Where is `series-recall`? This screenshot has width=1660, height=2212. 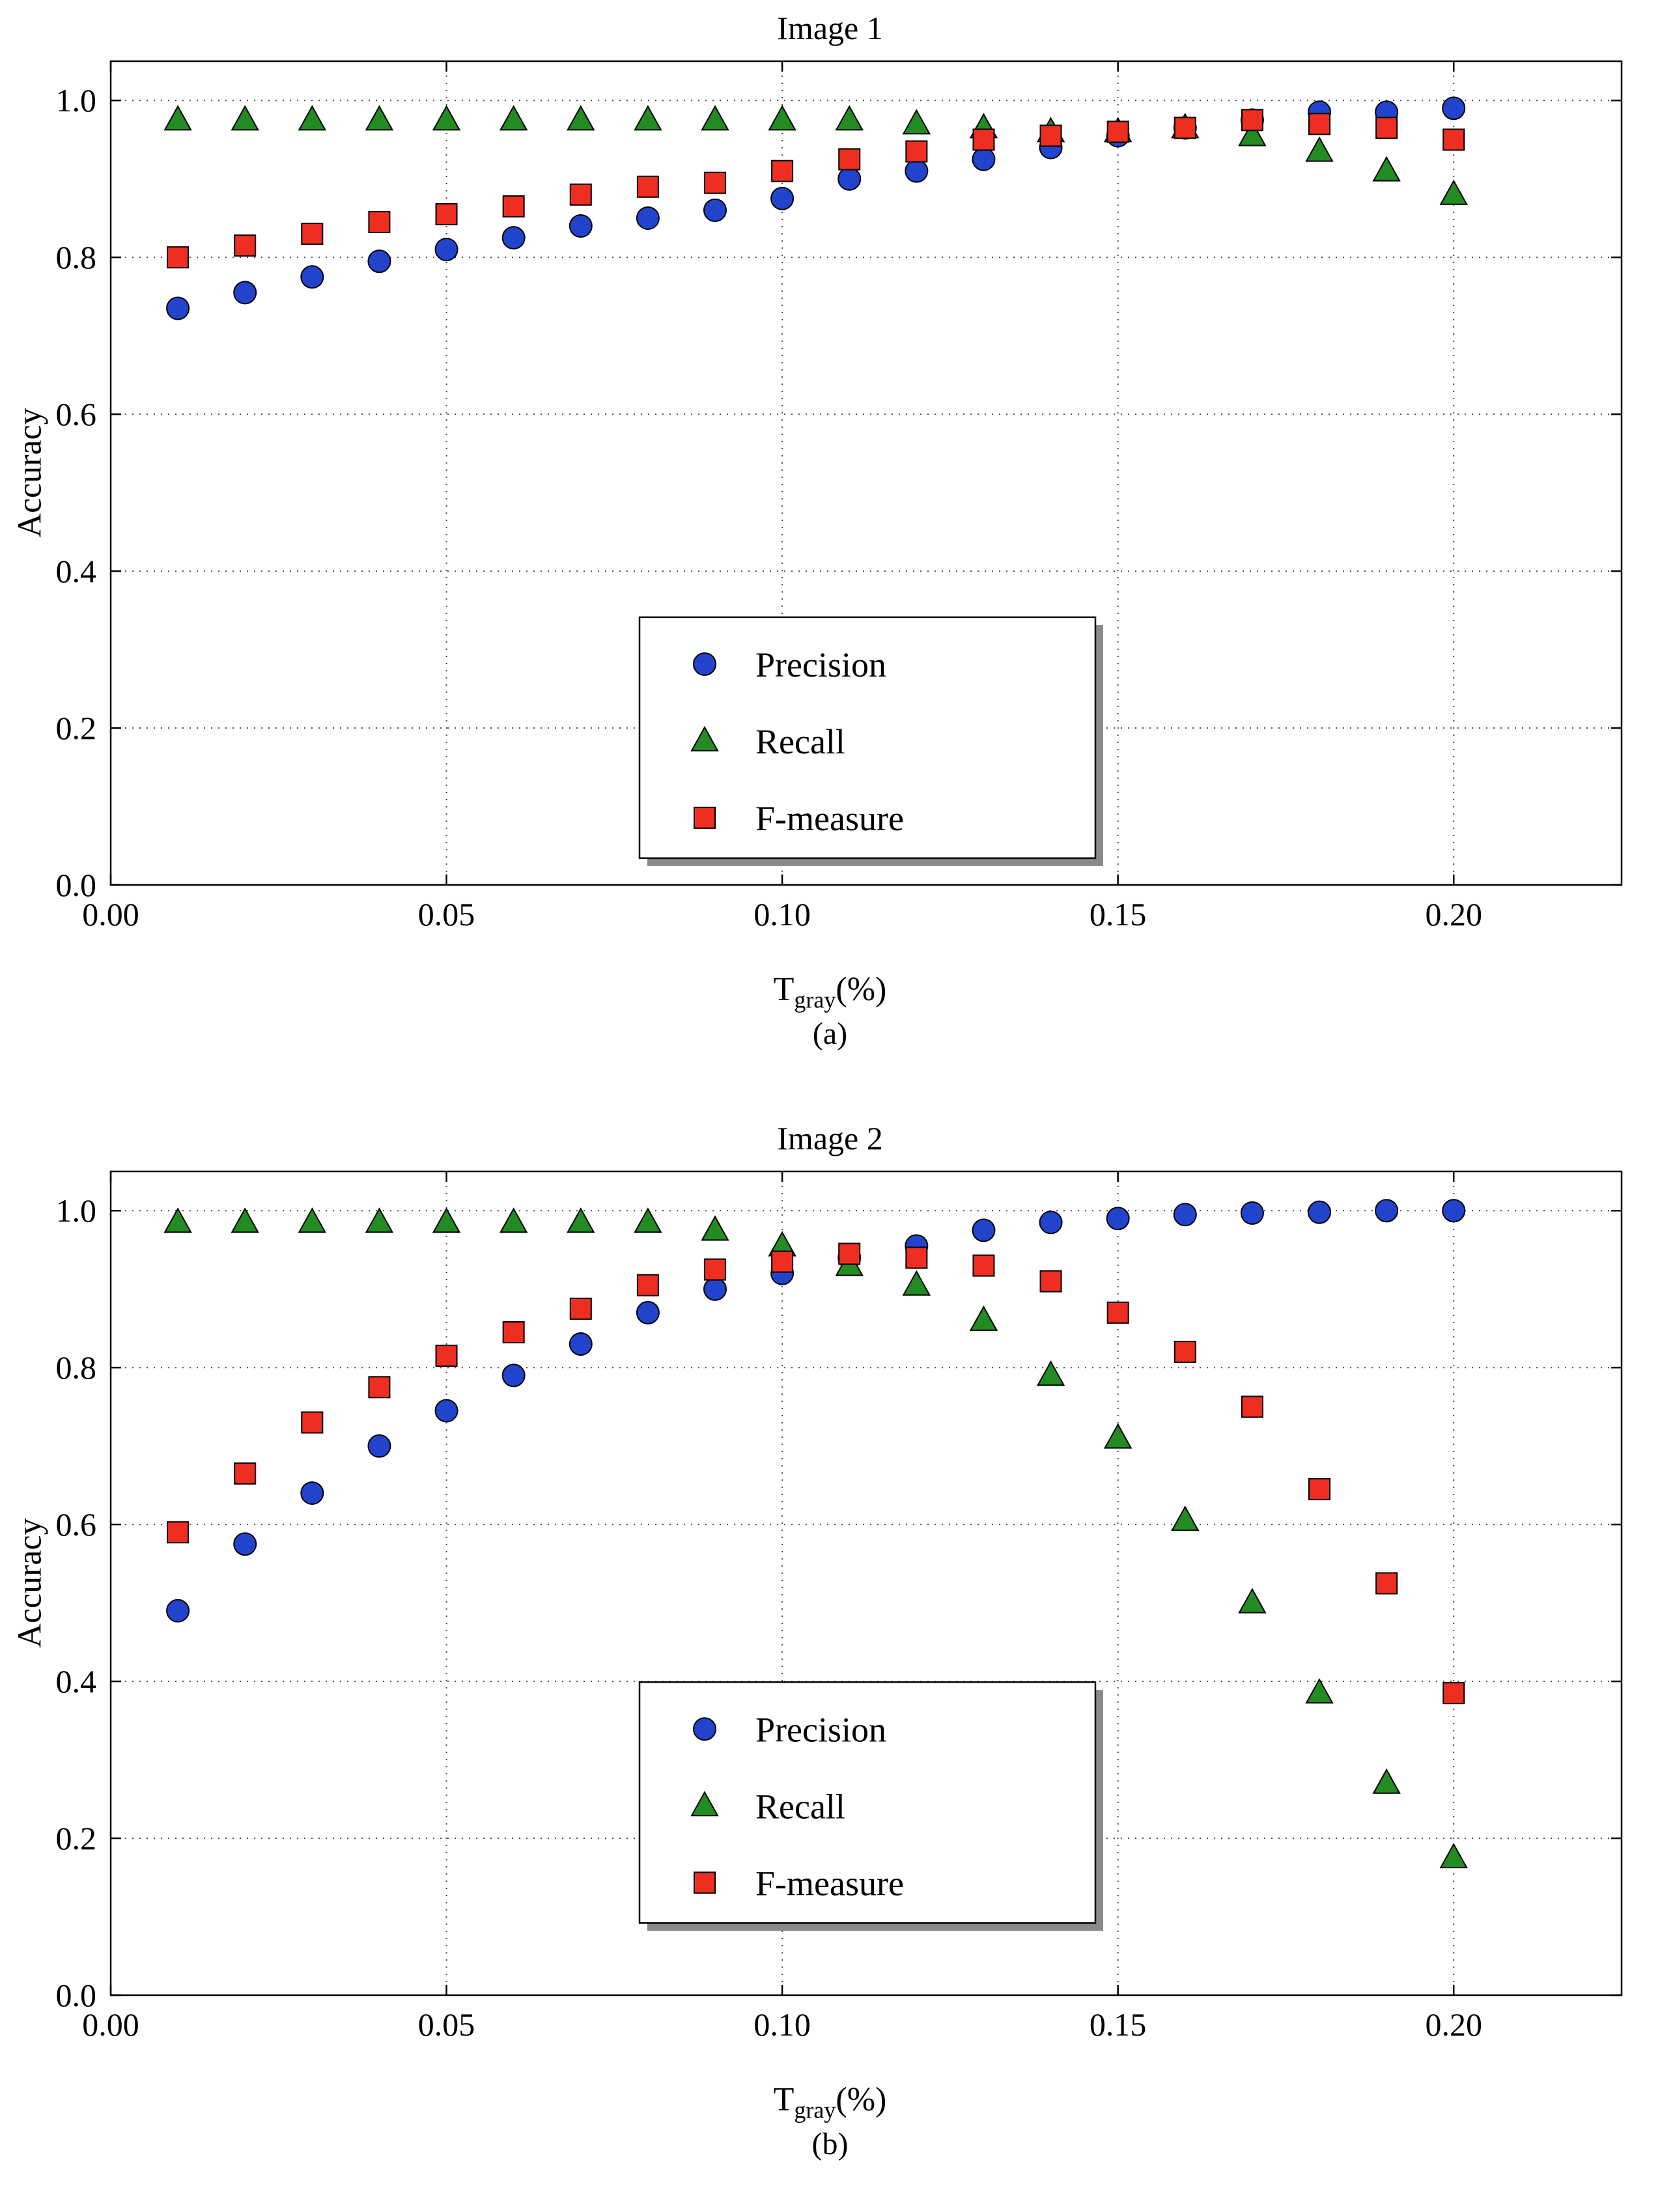 series-recall is located at coordinates (815, 155).